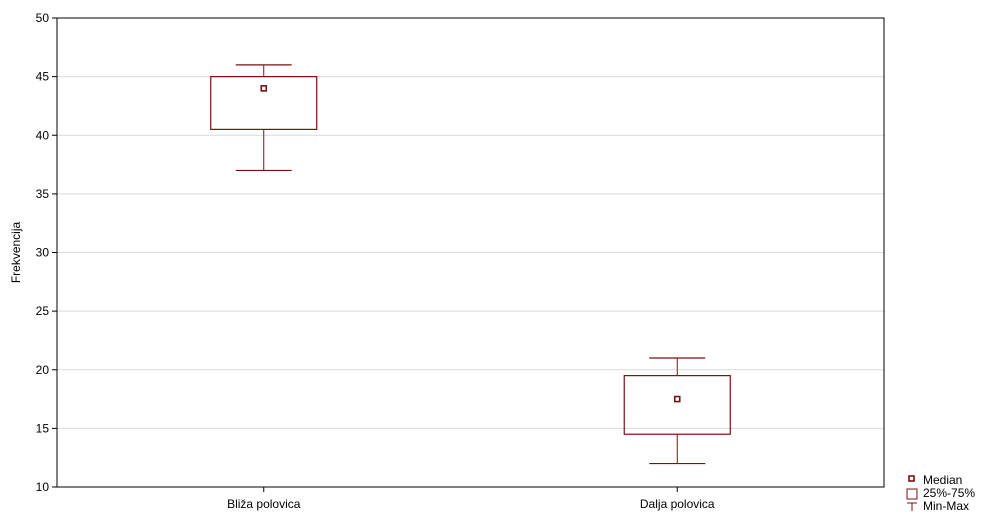  Describe the element at coordinates (16, 253) in the screenshot. I see `y-axis-label: Frekvencija` at that location.